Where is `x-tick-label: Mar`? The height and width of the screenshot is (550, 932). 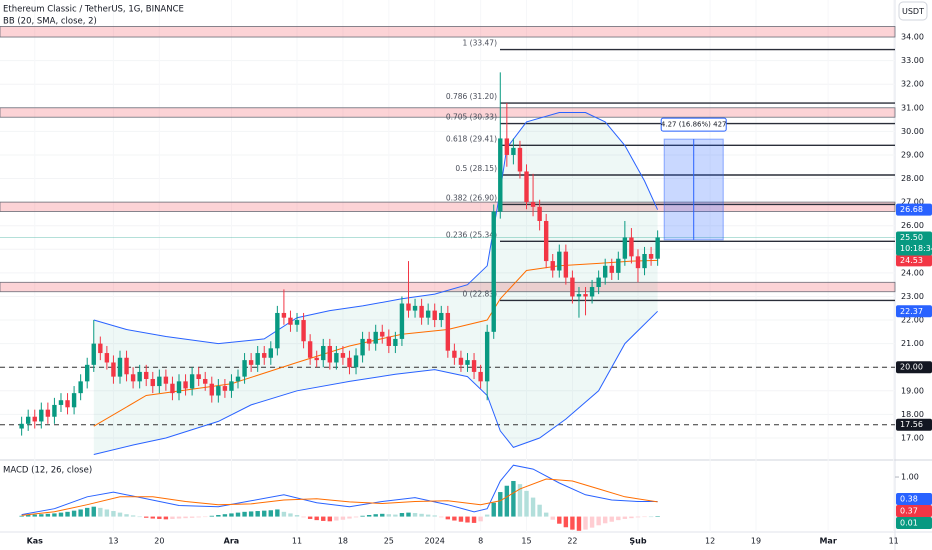 x-tick-label: Mar is located at coordinates (827, 541).